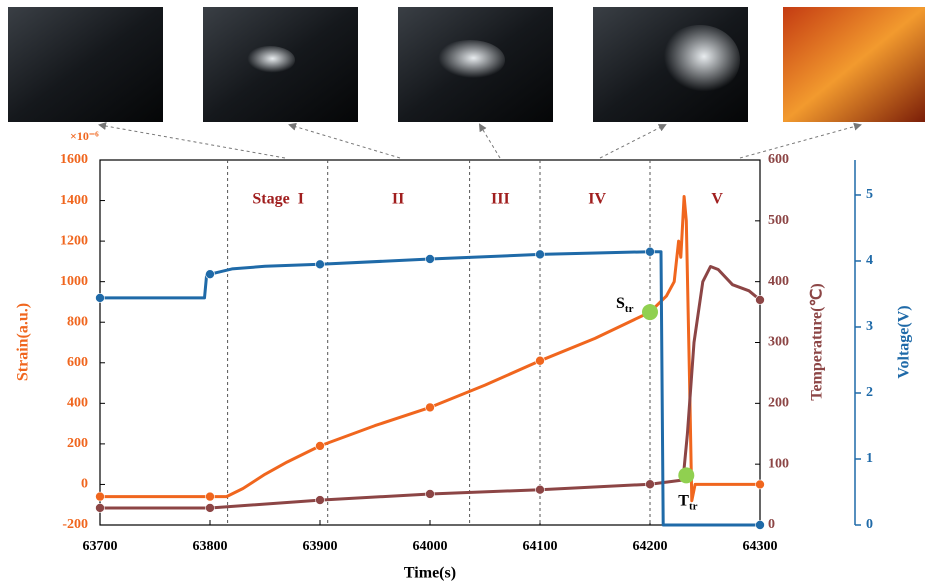  Describe the element at coordinates (620, 303) in the screenshot. I see `annotation-text: S` at that location.